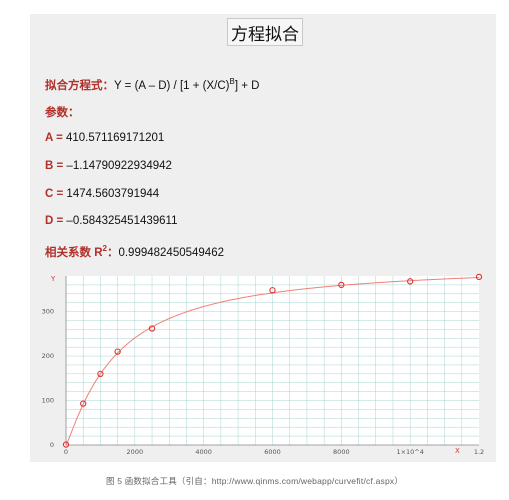 This screenshot has height=500, width=509. I want to click on param-c-label: C =, so click(56, 194).